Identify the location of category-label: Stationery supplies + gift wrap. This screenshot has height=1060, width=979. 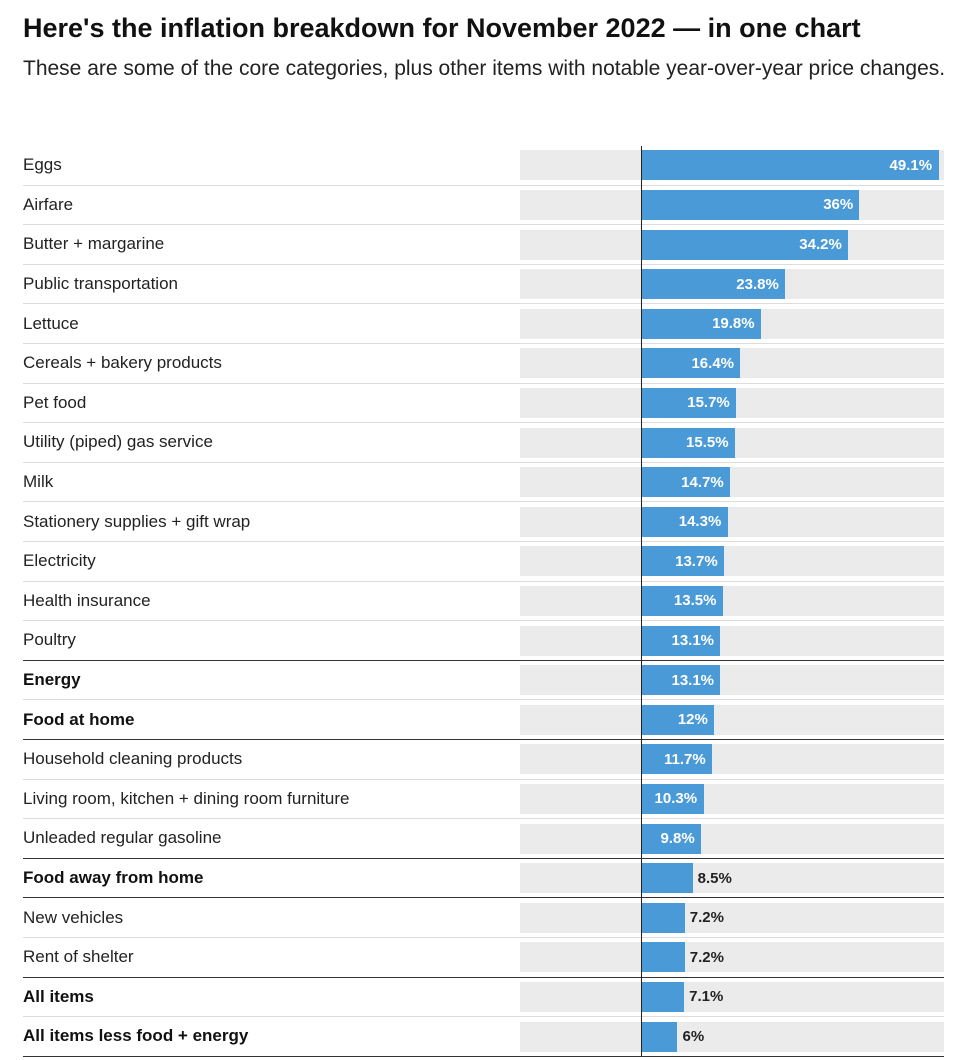
(137, 521).